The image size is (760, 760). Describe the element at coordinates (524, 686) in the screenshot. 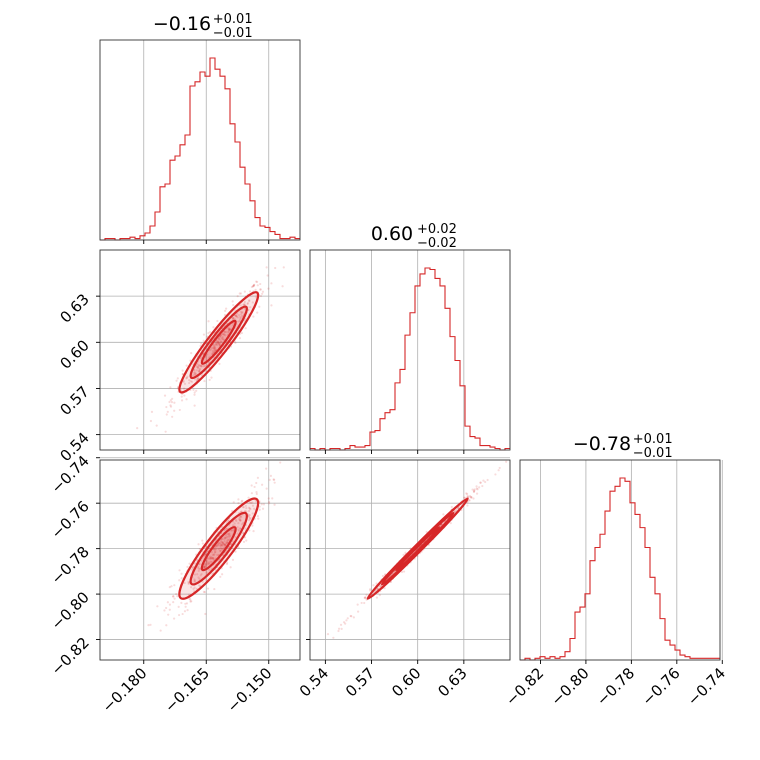

I see `hist-2-xtick-label-0: −0.82` at that location.